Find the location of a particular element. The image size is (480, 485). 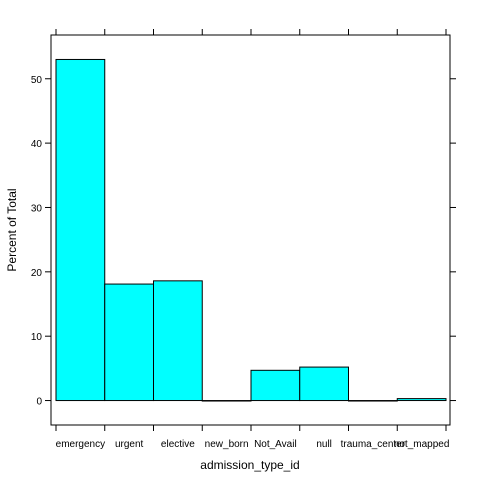

y-tick-label: 20 is located at coordinates (37, 273).